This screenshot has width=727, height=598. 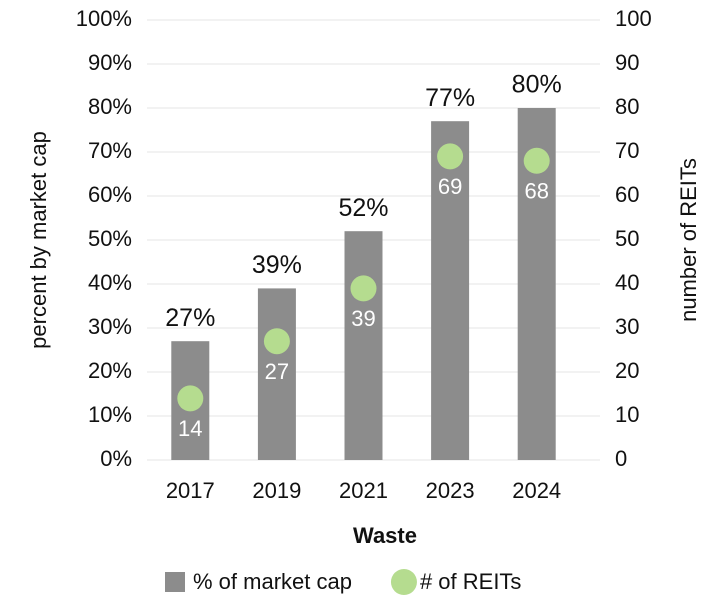 What do you see at coordinates (537, 85) in the screenshot?
I see `bar-value-label: 80%` at bounding box center [537, 85].